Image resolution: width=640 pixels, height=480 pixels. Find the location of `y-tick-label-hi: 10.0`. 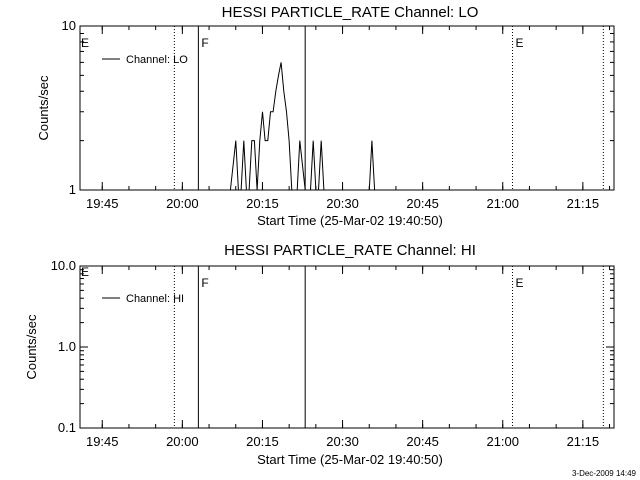

y-tick-label-hi: 10.0 is located at coordinates (63, 265).